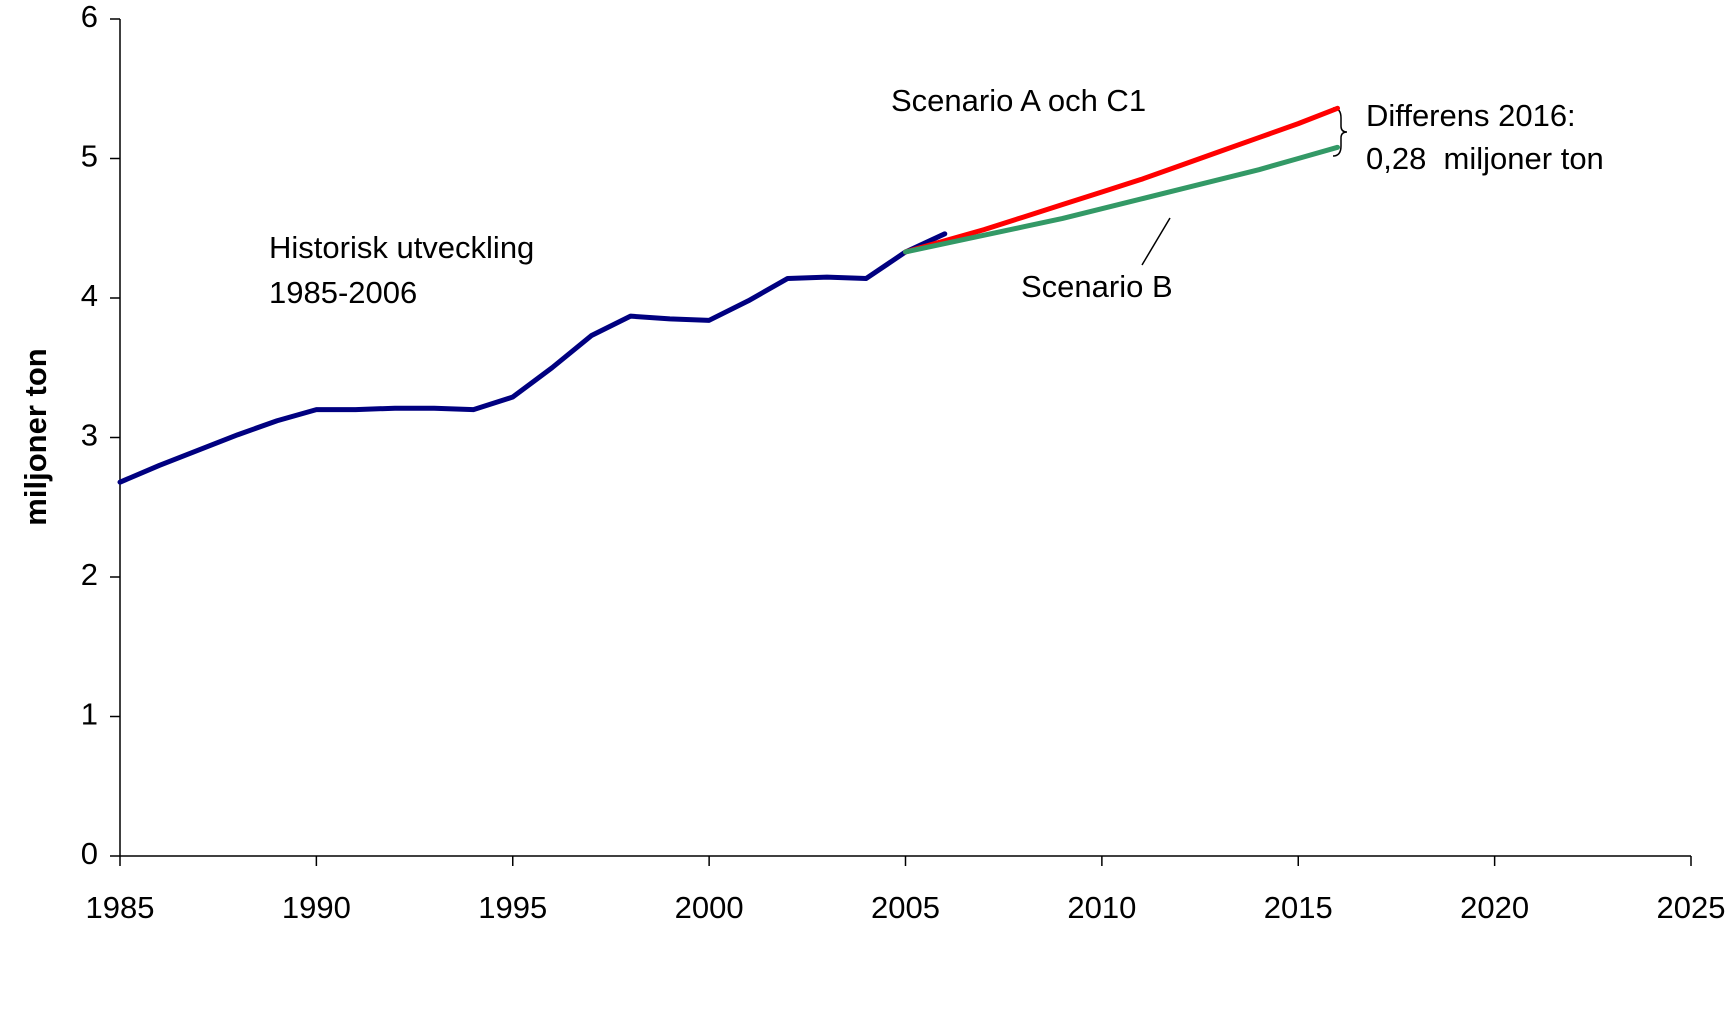  I want to click on y-axis-label: miljoner ton, so click(35, 436).